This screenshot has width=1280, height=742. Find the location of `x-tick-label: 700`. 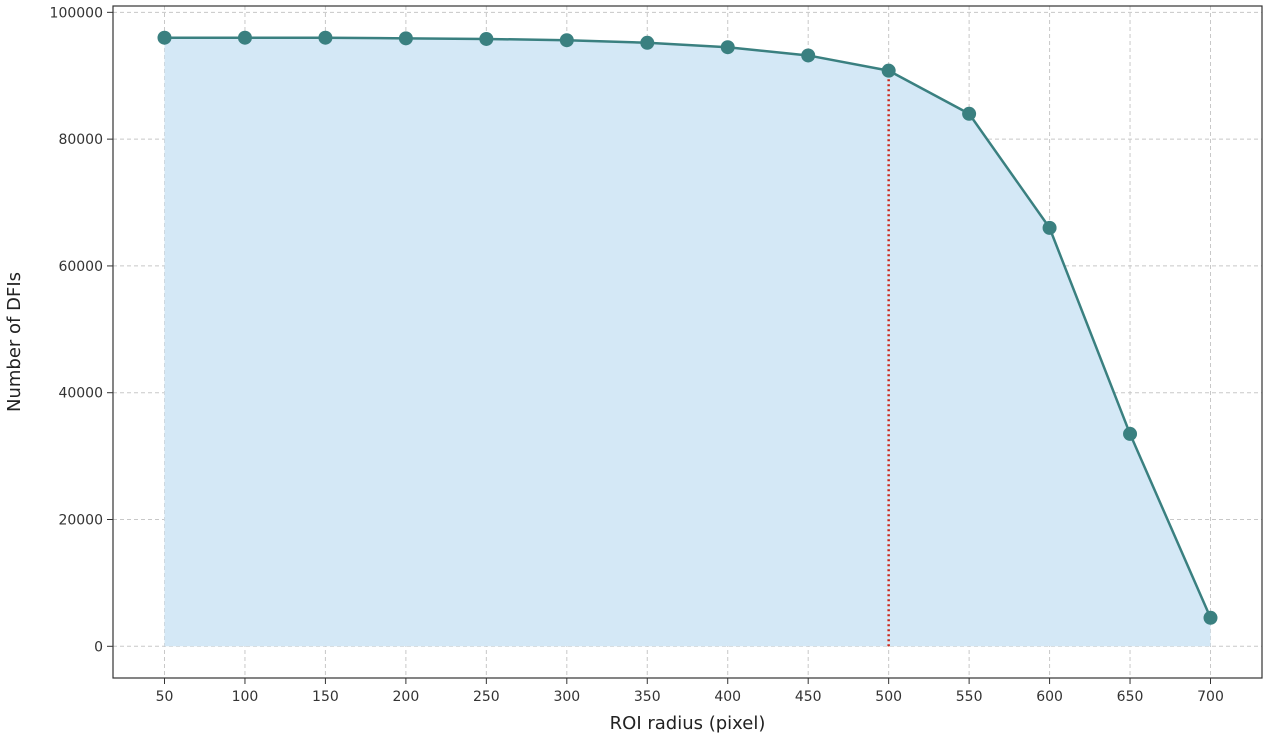

x-tick-label: 700 is located at coordinates (1210, 697).